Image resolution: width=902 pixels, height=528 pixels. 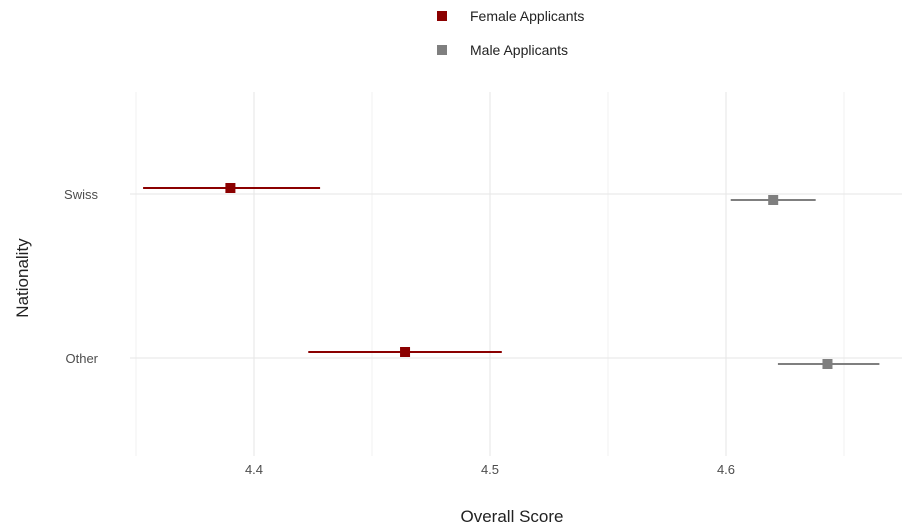 What do you see at coordinates (81, 194) in the screenshot?
I see `y-tick-label: Swiss` at bounding box center [81, 194].